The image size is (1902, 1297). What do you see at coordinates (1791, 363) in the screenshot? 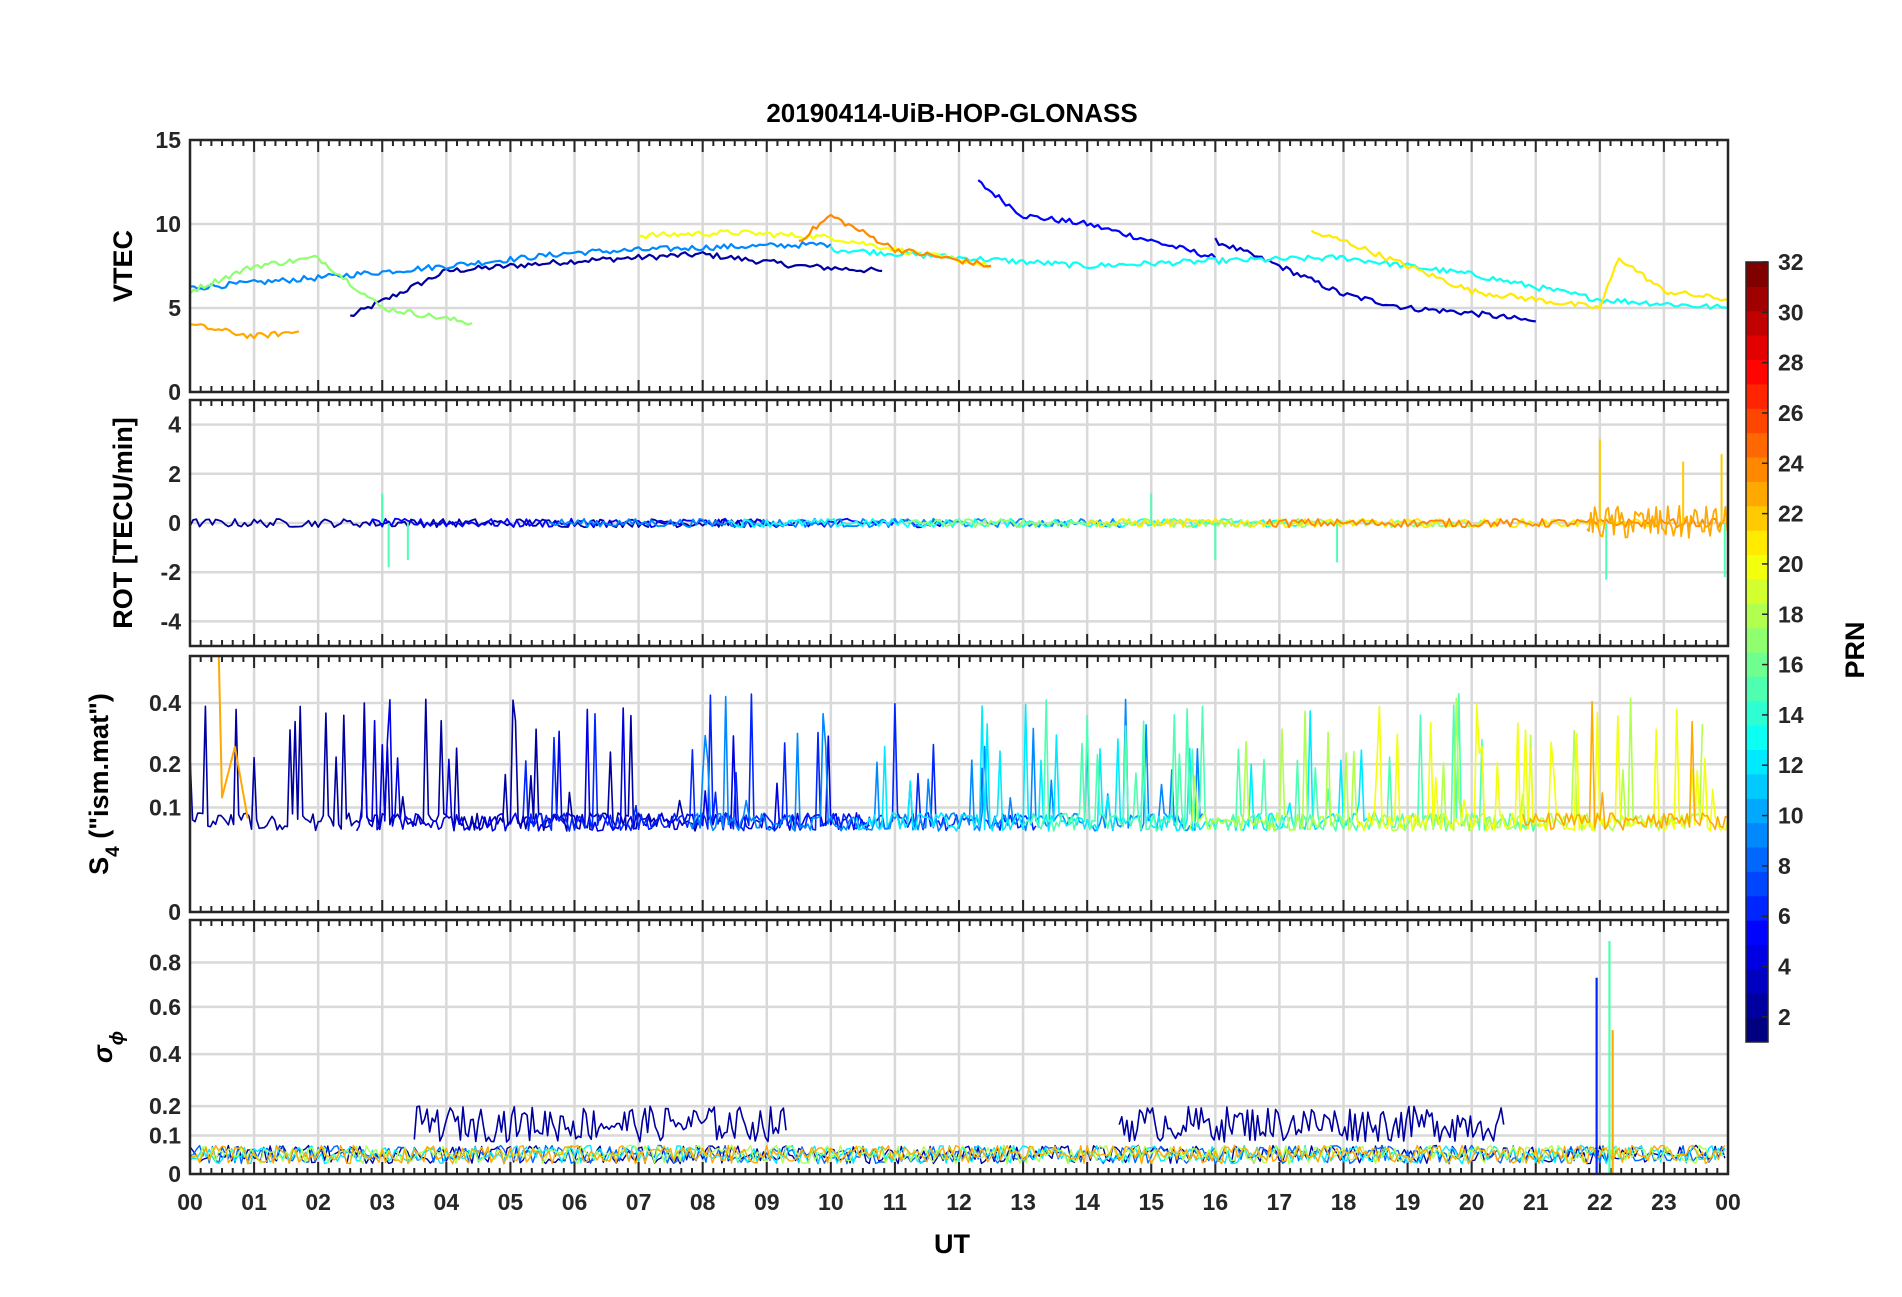
I see `colorbar-tick-label: 28` at bounding box center [1791, 363].